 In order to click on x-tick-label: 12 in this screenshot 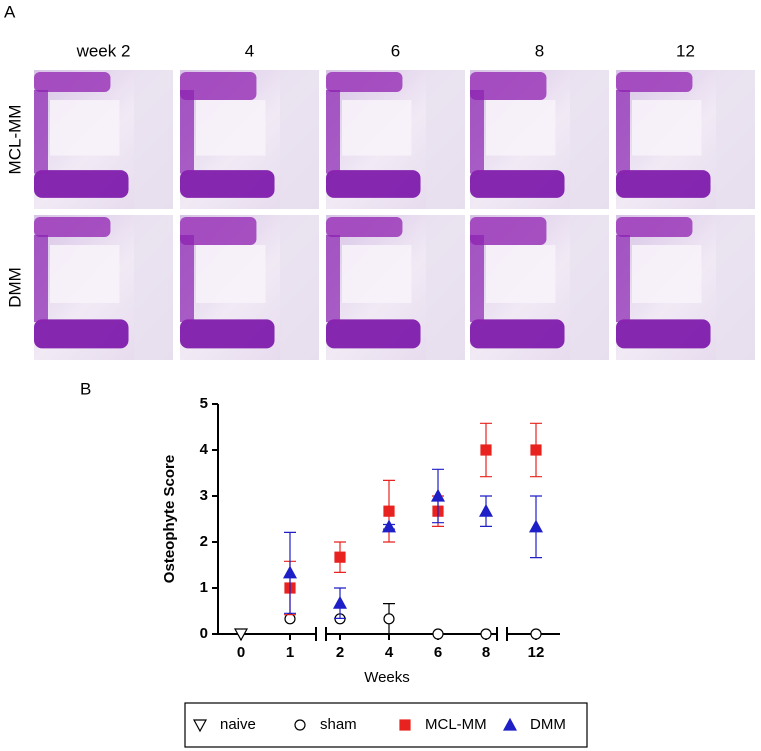, I will do `click(536, 652)`.